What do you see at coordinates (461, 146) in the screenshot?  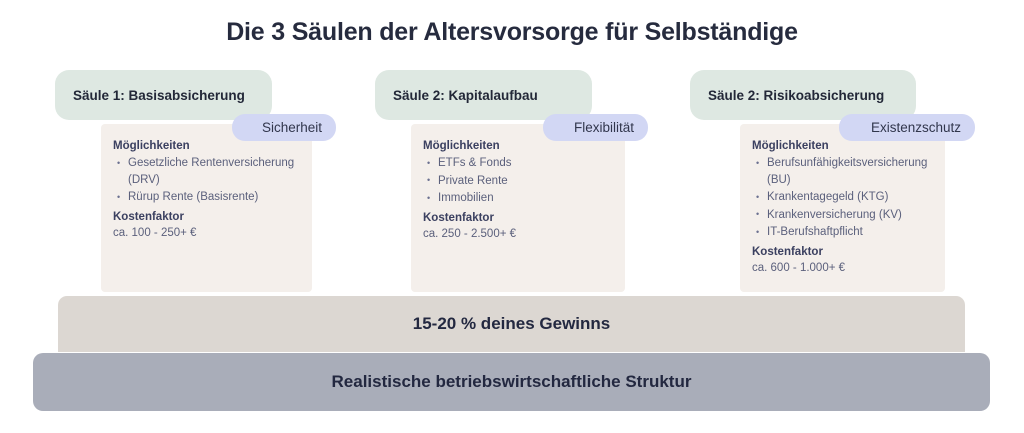 I see `pillar-2-options-heading: Möglichkeiten` at bounding box center [461, 146].